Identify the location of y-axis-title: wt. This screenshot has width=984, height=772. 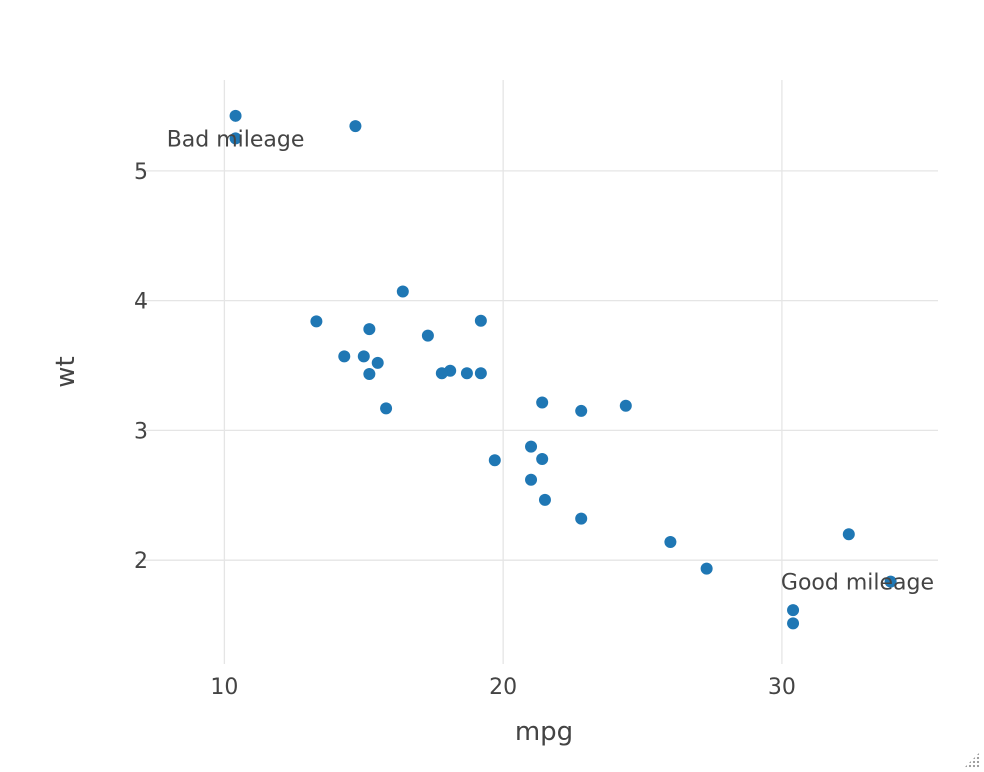
(66, 371).